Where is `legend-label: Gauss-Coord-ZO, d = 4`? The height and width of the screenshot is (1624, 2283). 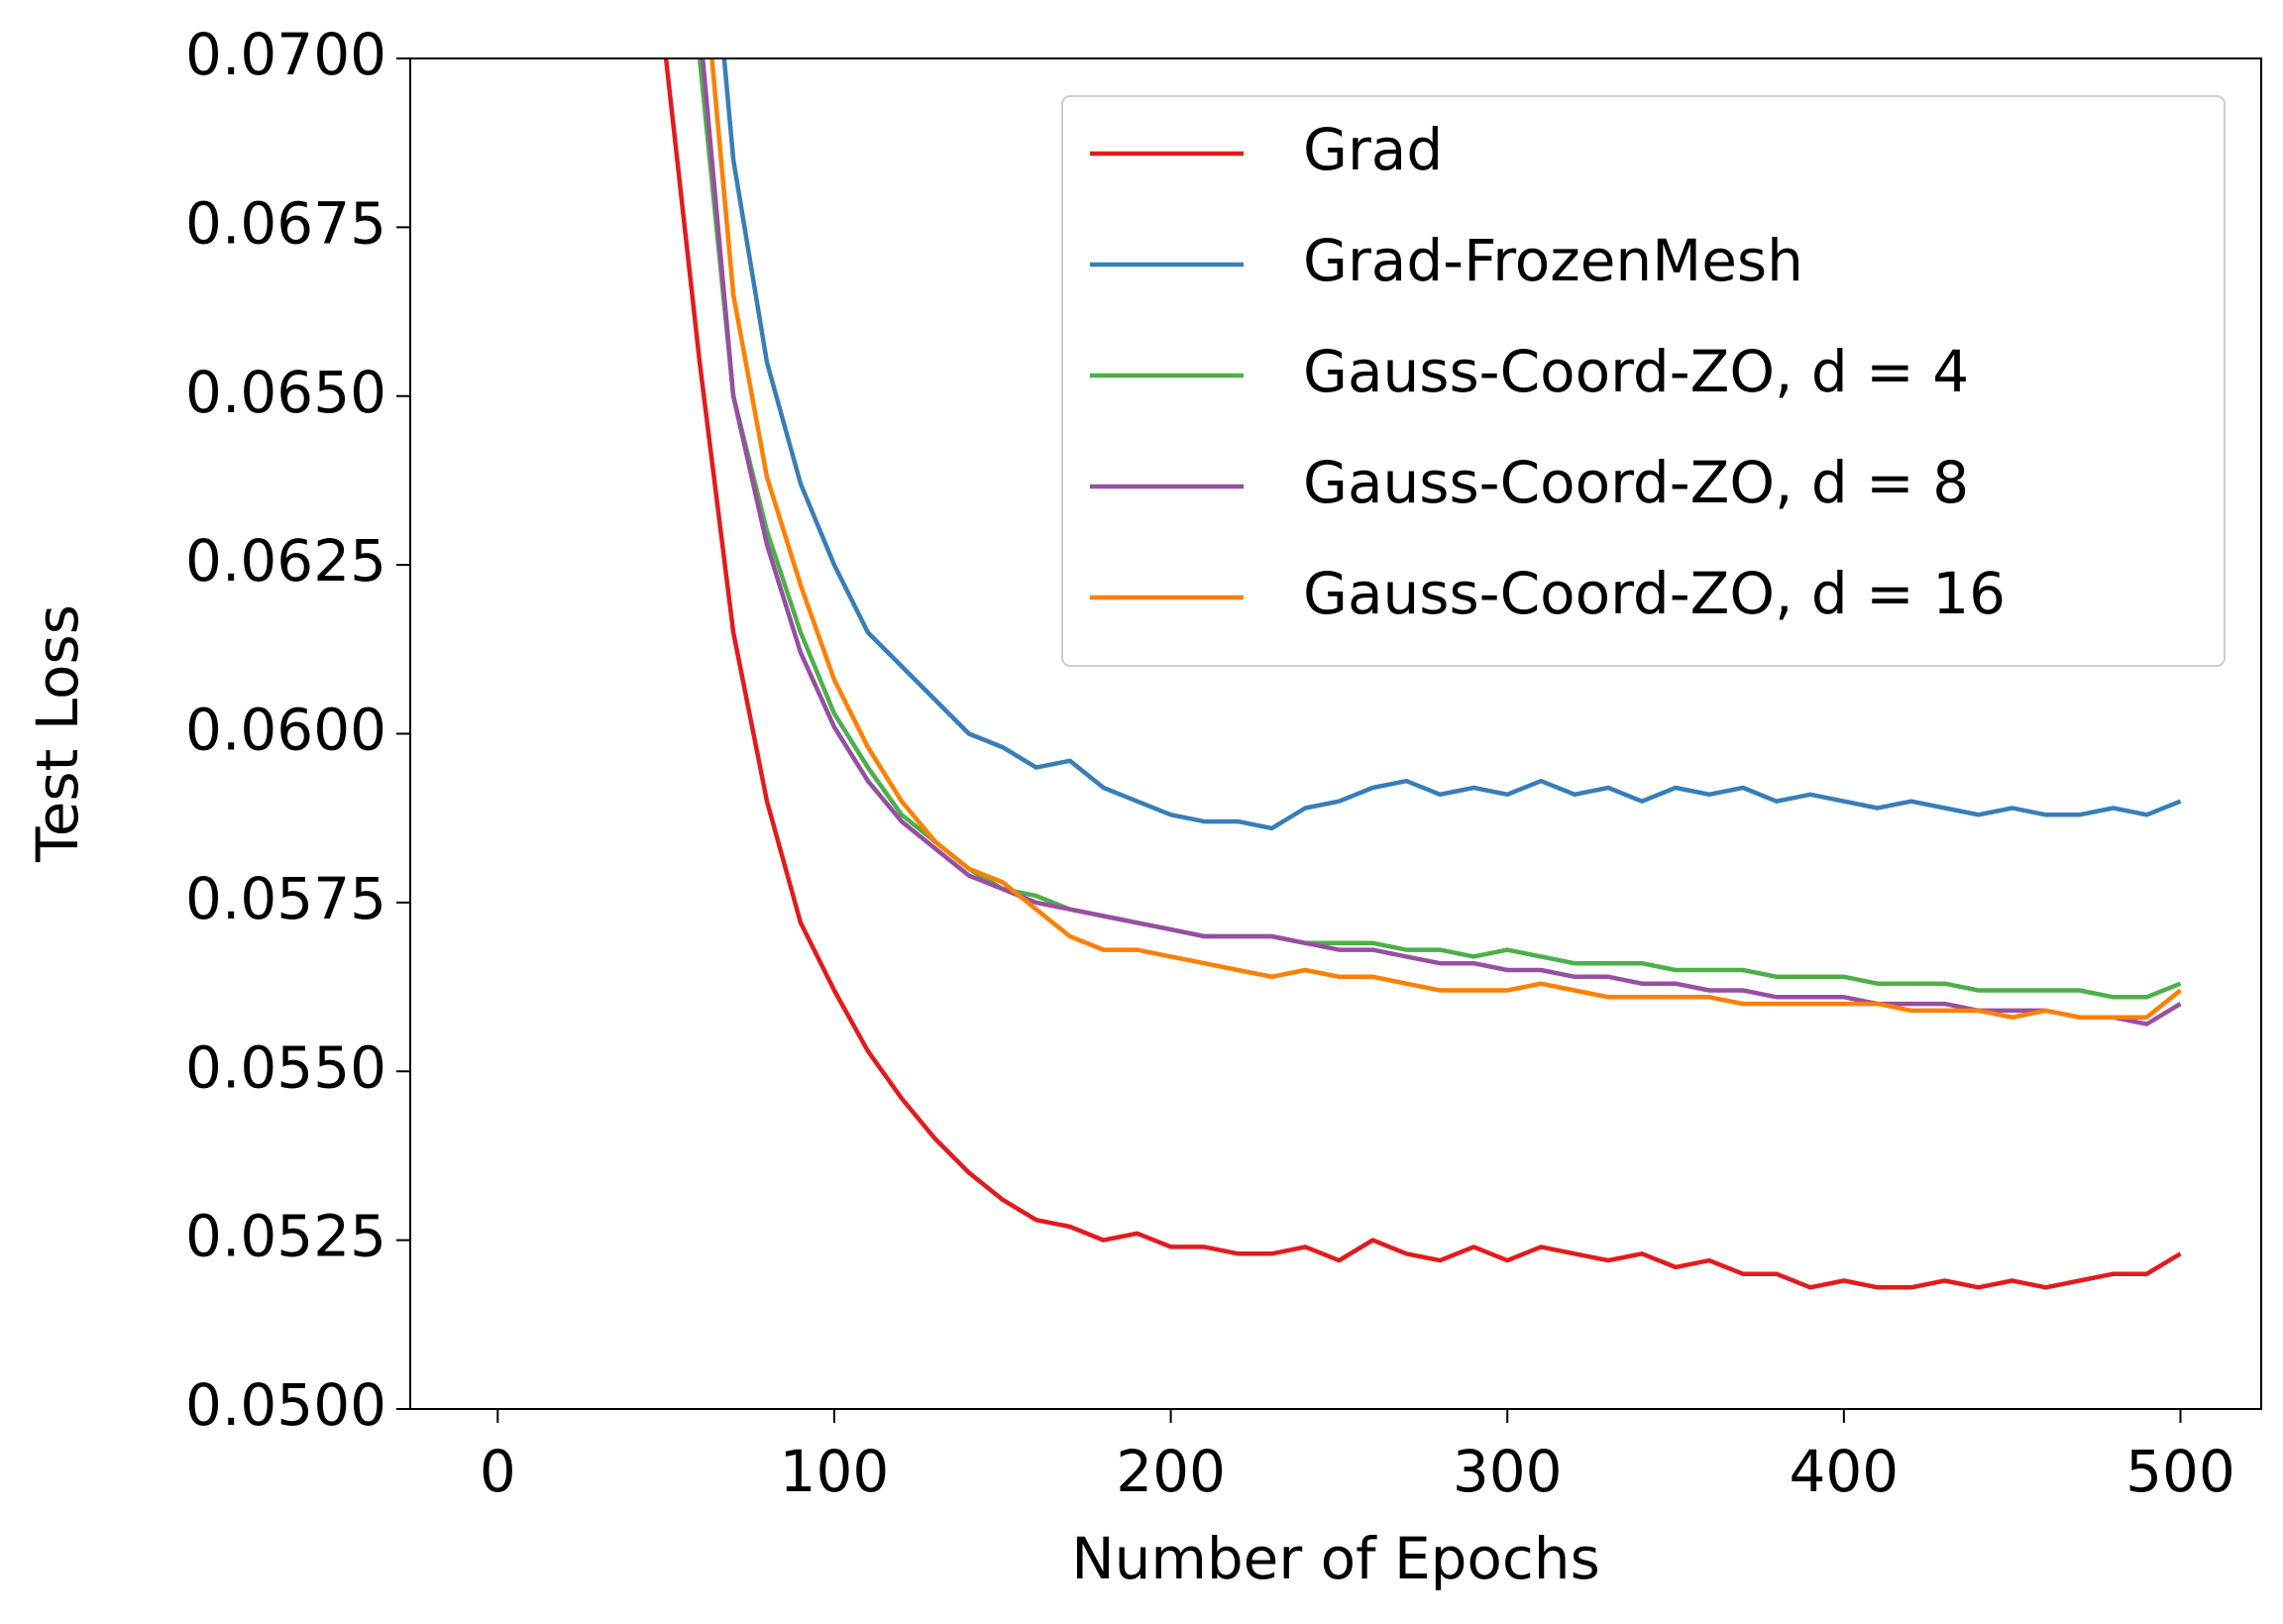
legend-label: Gauss-Coord-ZO, d = 4 is located at coordinates (1636, 371).